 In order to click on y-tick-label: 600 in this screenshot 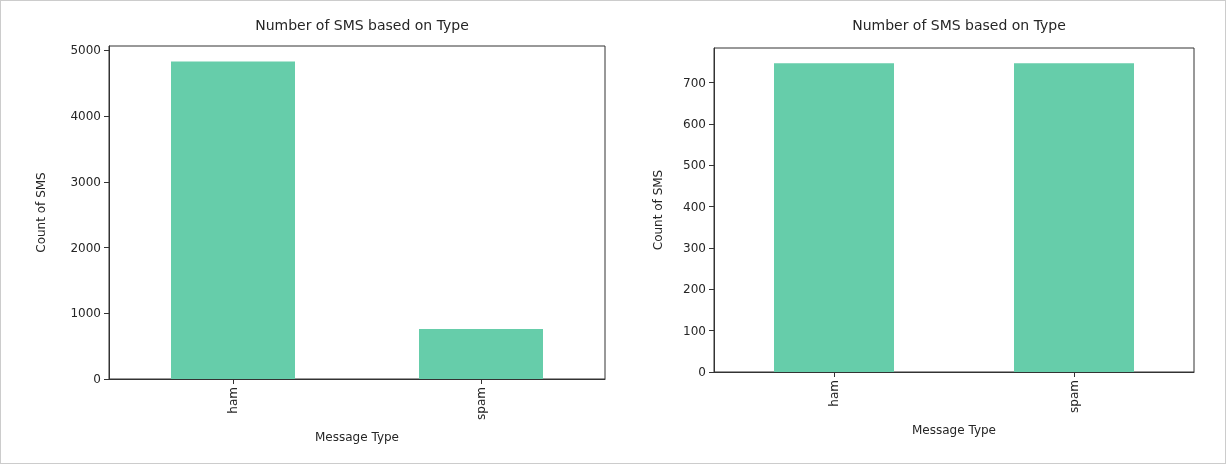, I will do `click(694, 124)`.